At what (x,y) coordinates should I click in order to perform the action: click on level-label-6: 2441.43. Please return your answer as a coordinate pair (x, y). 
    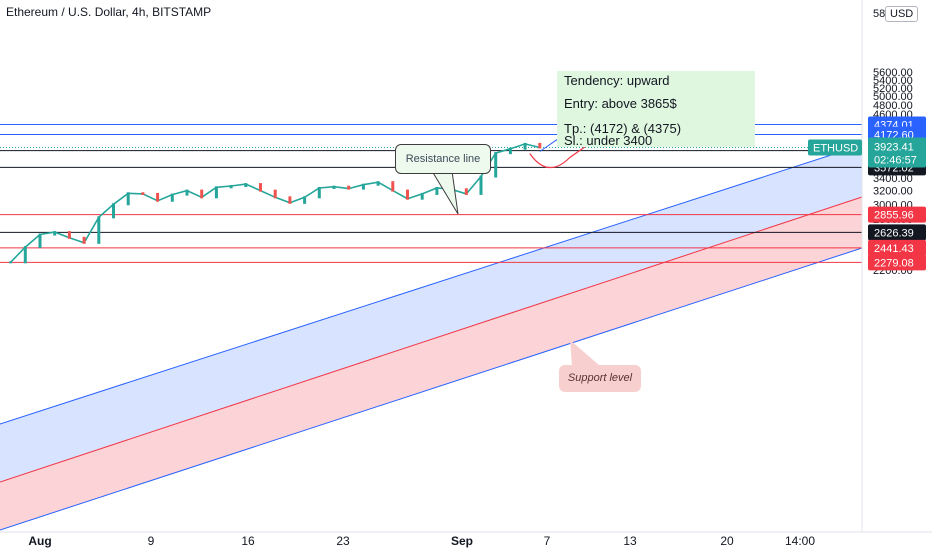
    Looking at the image, I should click on (894, 249).